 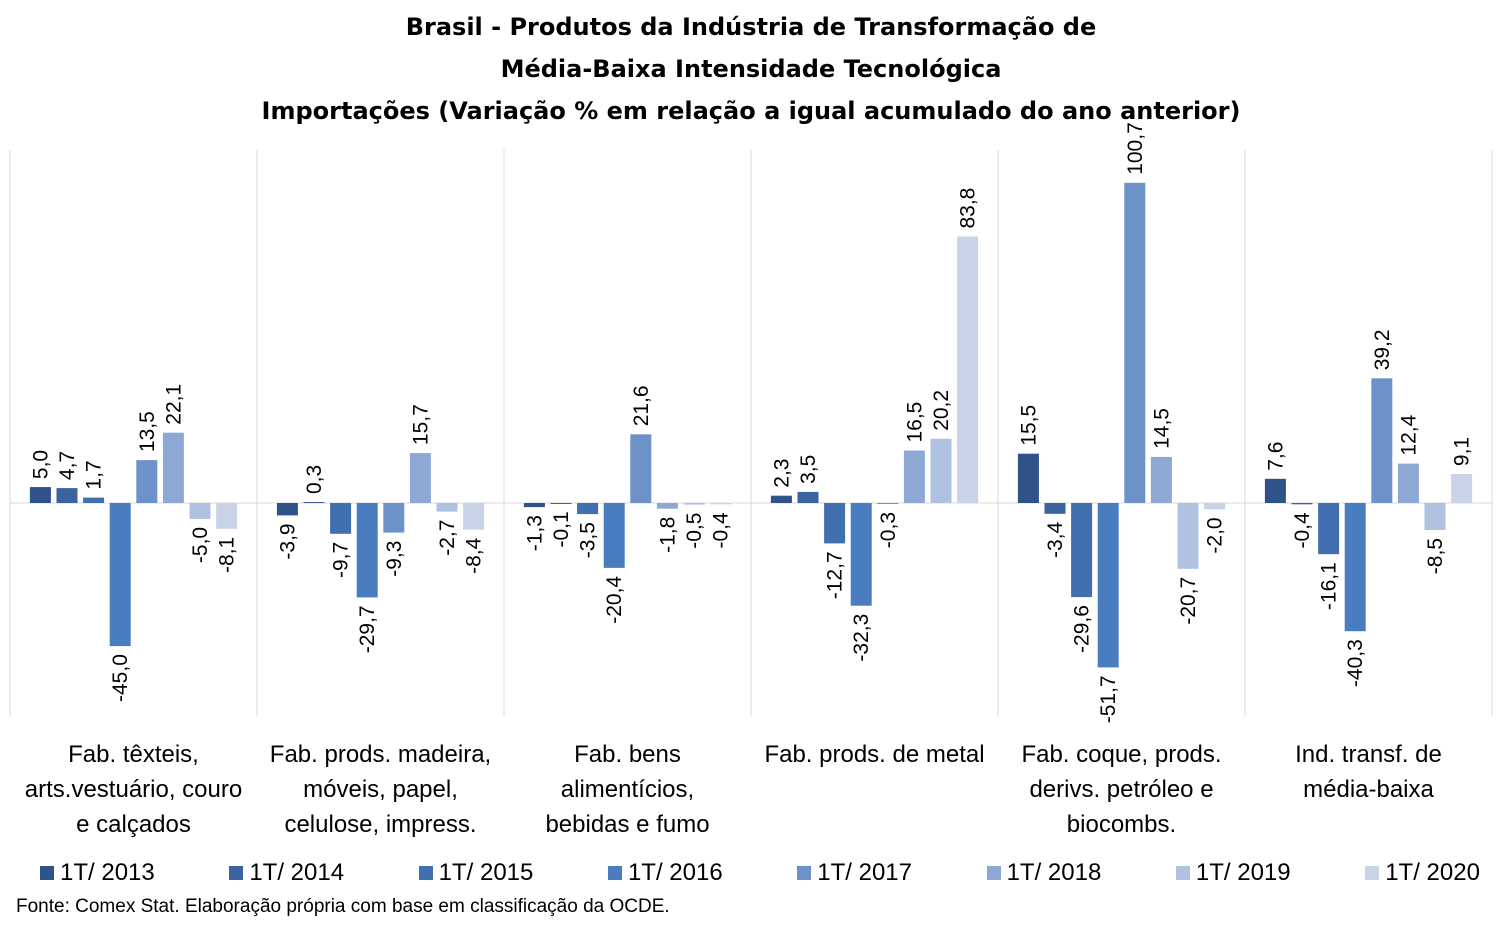 What do you see at coordinates (133, 824) in the screenshot?
I see `category-label: e calçados` at bounding box center [133, 824].